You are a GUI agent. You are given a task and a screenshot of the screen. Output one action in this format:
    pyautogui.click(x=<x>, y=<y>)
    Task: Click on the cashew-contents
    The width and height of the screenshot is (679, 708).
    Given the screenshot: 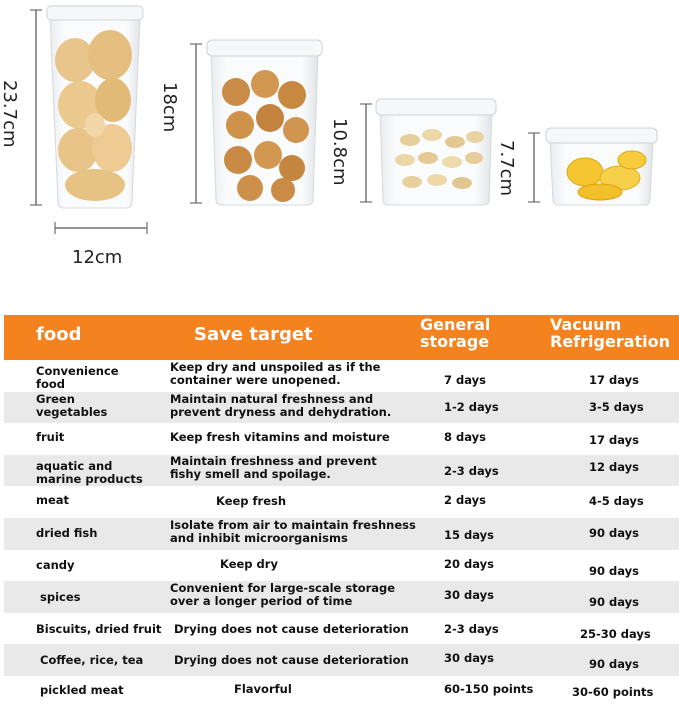 What is the action you would take?
    pyautogui.click(x=439, y=159)
    